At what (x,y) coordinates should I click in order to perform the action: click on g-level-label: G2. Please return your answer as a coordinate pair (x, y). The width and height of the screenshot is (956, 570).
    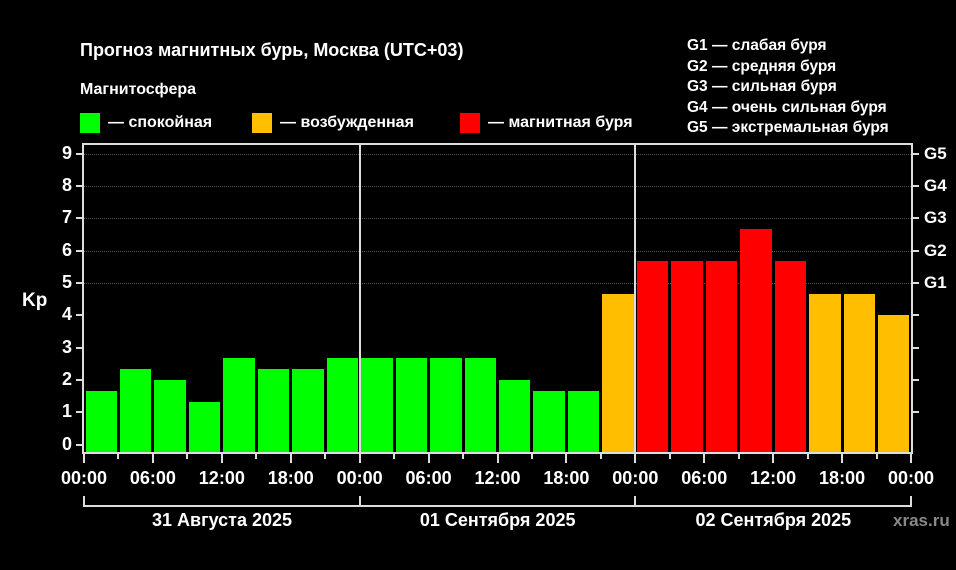
    Looking at the image, I should click on (935, 250).